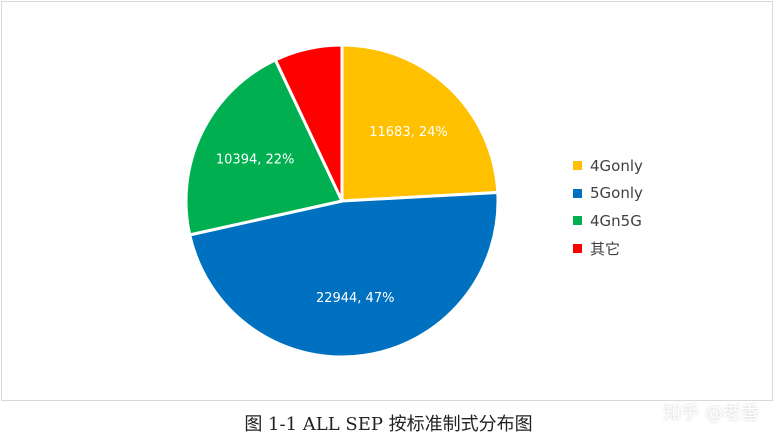 The image size is (777, 441). What do you see at coordinates (577, 248) in the screenshot?
I see `legend-swatch-other` at bounding box center [577, 248].